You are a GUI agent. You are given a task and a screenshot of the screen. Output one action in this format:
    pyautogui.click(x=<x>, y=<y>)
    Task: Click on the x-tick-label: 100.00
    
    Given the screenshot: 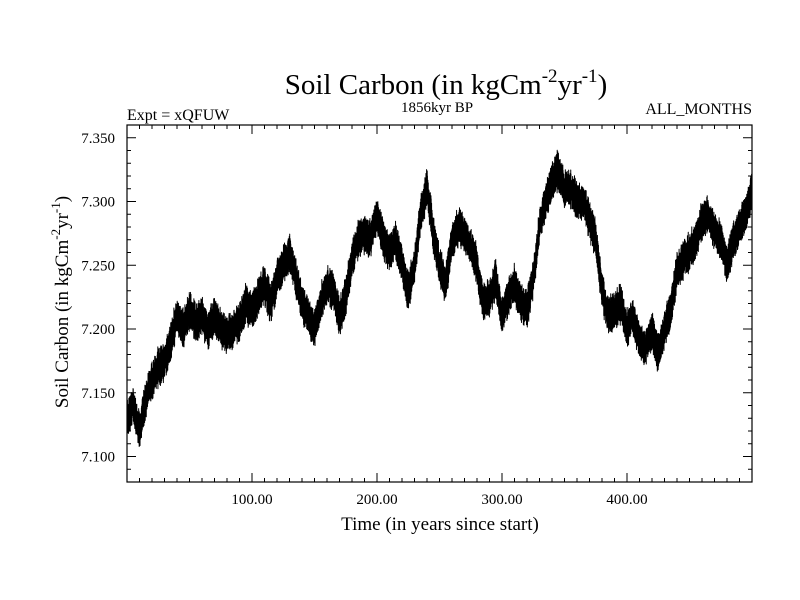 What is the action you would take?
    pyautogui.click(x=251, y=500)
    